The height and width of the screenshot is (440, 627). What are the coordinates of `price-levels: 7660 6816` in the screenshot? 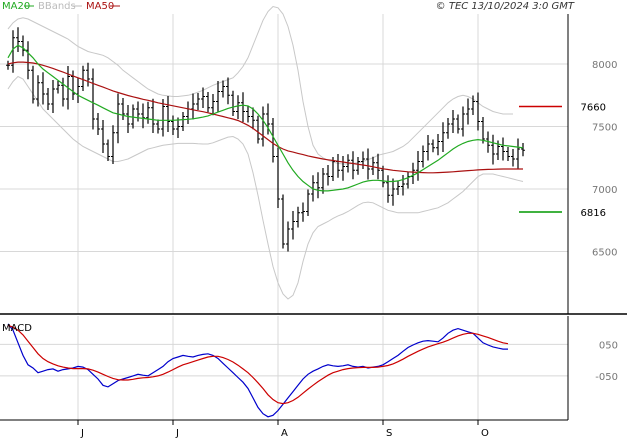 It's located at (562, 161).